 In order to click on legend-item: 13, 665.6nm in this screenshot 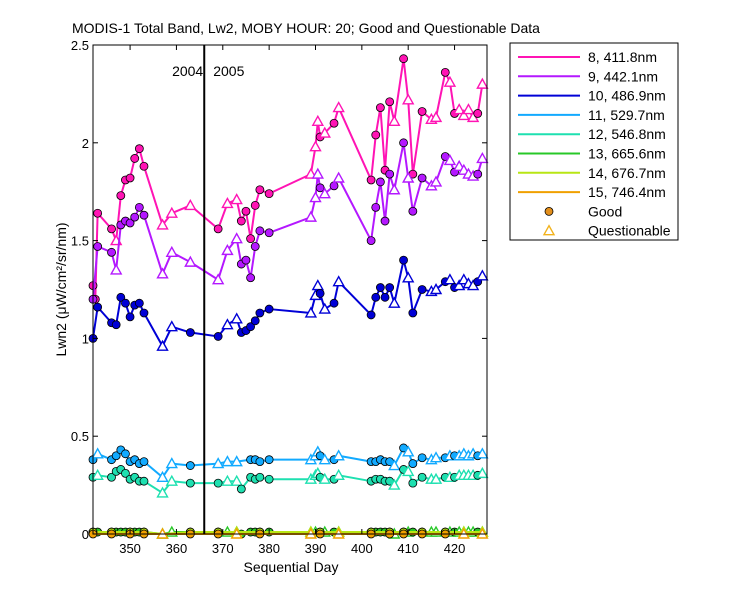, I will do `click(592, 154)`.